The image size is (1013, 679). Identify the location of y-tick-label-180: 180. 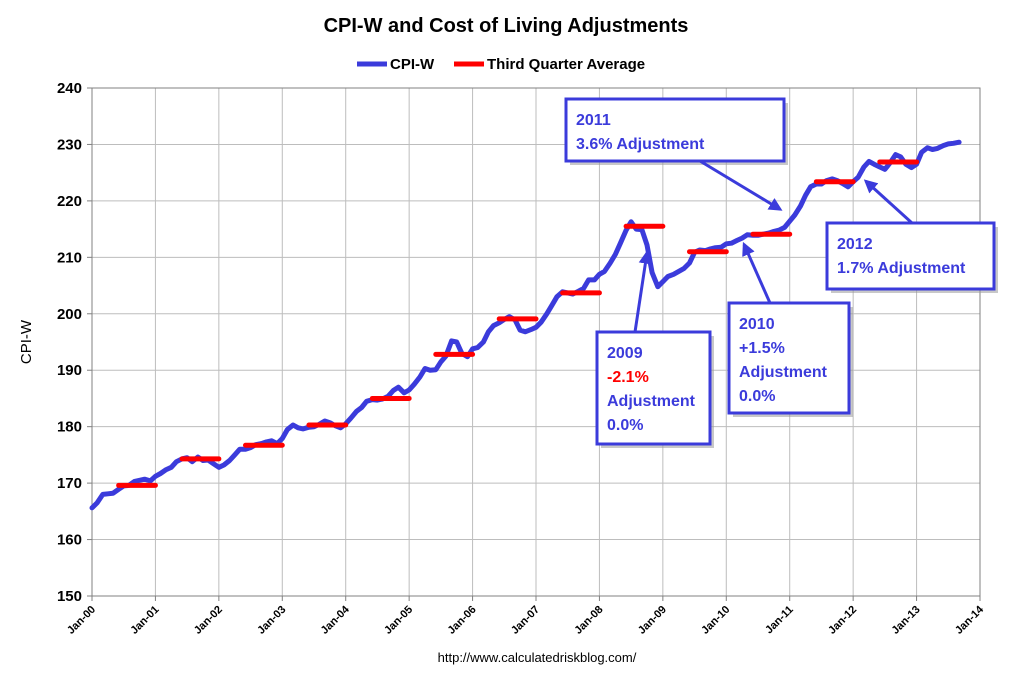
(69, 427).